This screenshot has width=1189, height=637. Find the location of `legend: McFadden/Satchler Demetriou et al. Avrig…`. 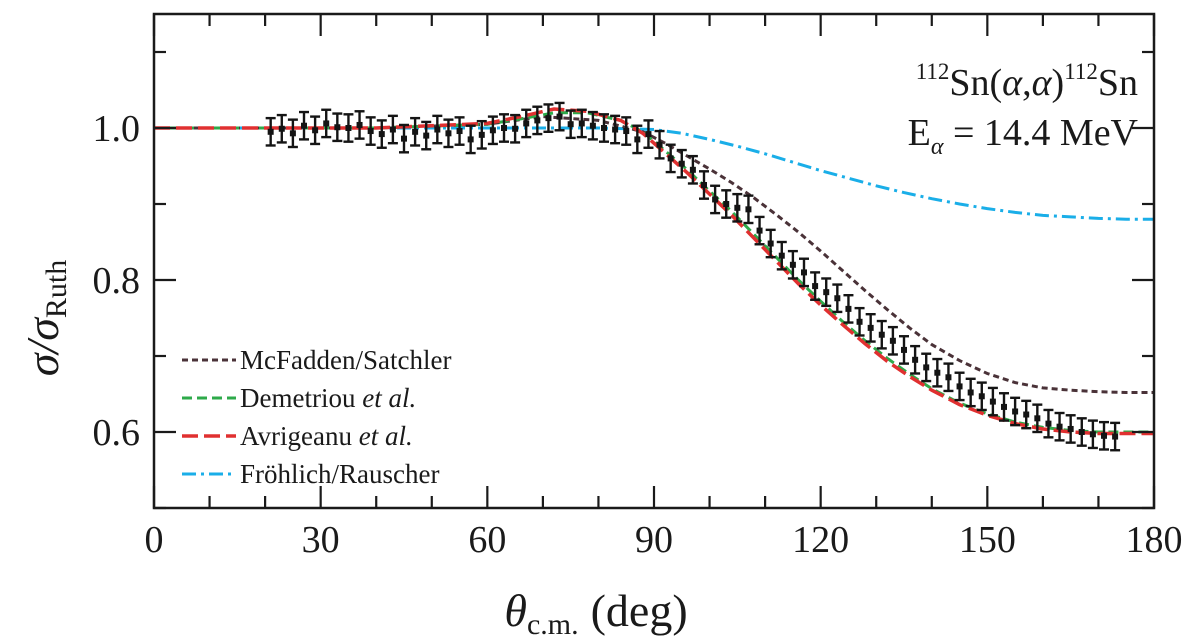

legend: McFadden/Satchler Demetriou et al. Avrig… is located at coordinates (316, 417).